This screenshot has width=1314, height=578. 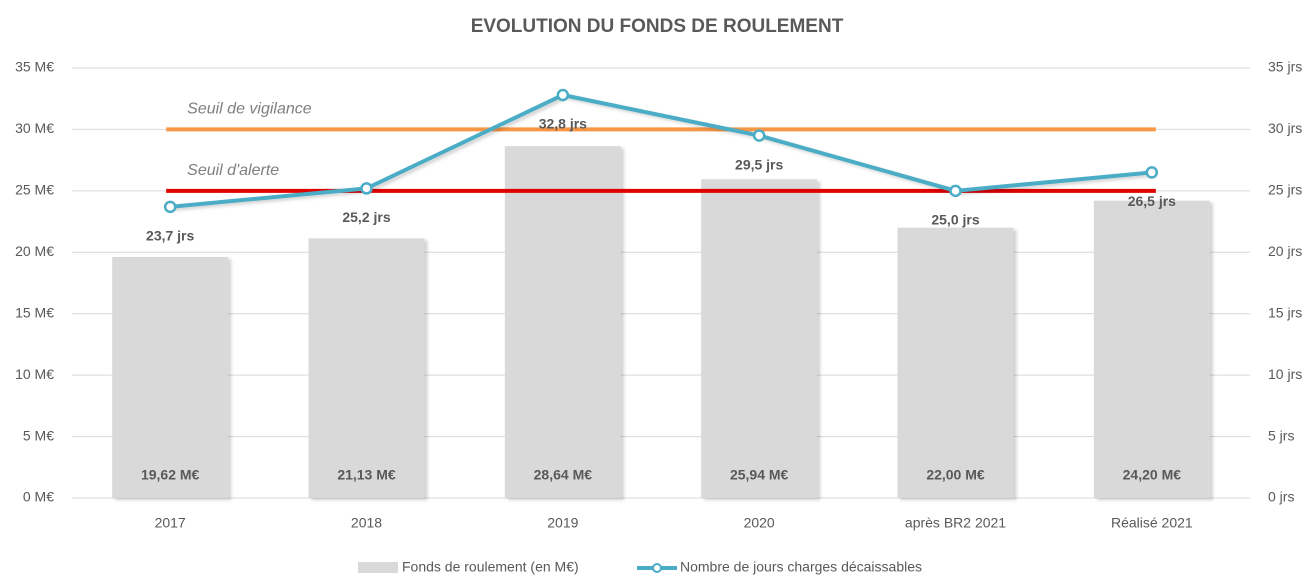 What do you see at coordinates (1285, 251) in the screenshot?
I see `y2-tick-label: 20 jrs` at bounding box center [1285, 251].